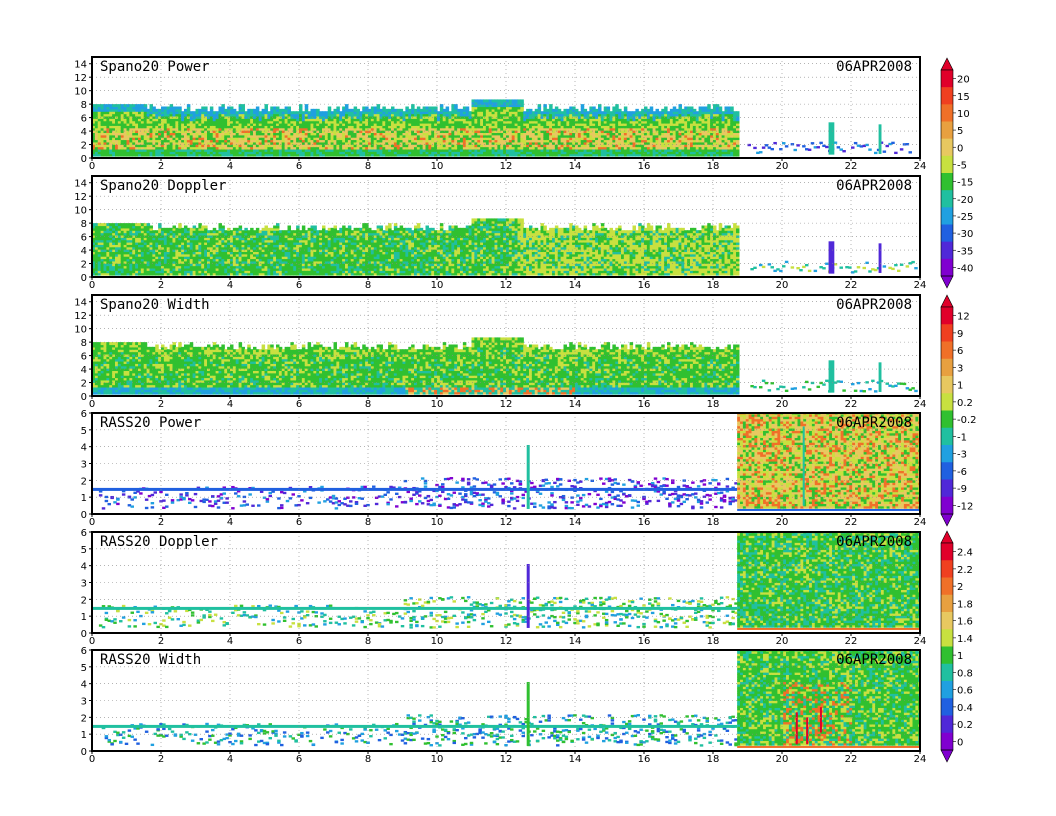 The image size is (1056, 816). What do you see at coordinates (965, 691) in the screenshot?
I see `colorbar-label: 0.6` at bounding box center [965, 691].